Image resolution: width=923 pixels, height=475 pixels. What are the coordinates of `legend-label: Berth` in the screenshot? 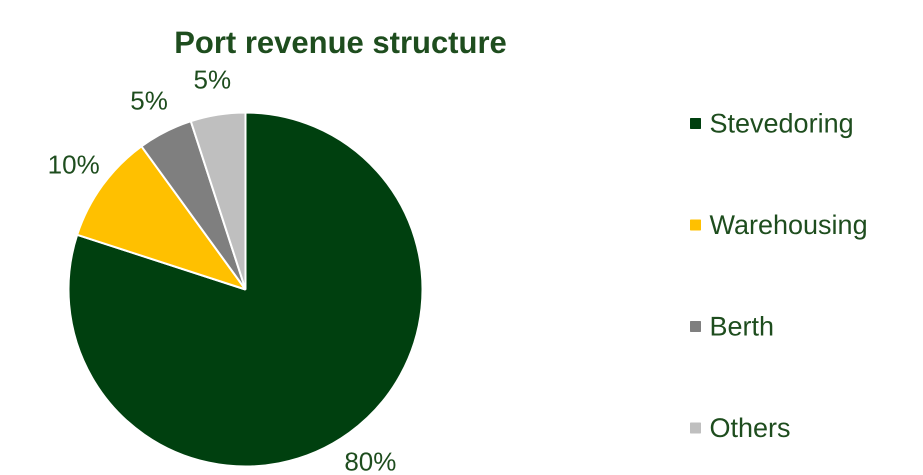 It's located at (742, 327).